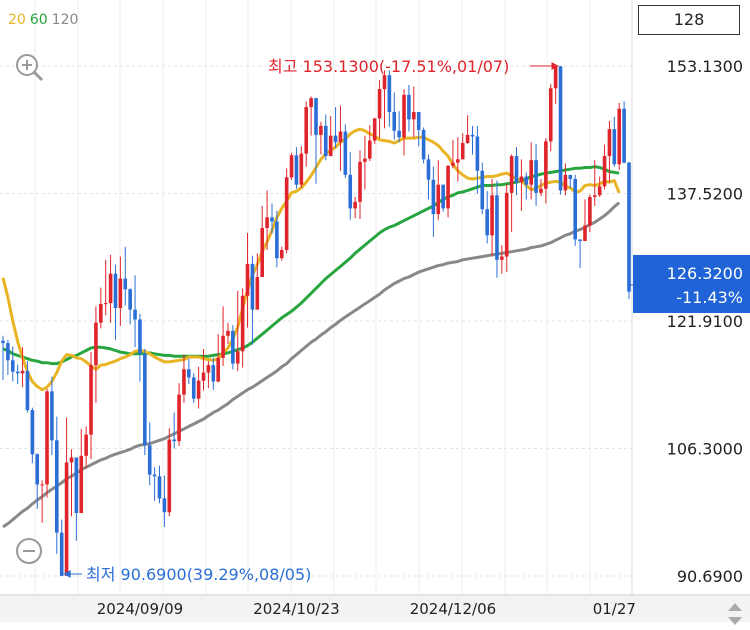 The height and width of the screenshot is (630, 750). What do you see at coordinates (388, 66) in the screenshot?
I see `max-annotation: 최고 153.1300(-17.51%,01/07)` at bounding box center [388, 66].